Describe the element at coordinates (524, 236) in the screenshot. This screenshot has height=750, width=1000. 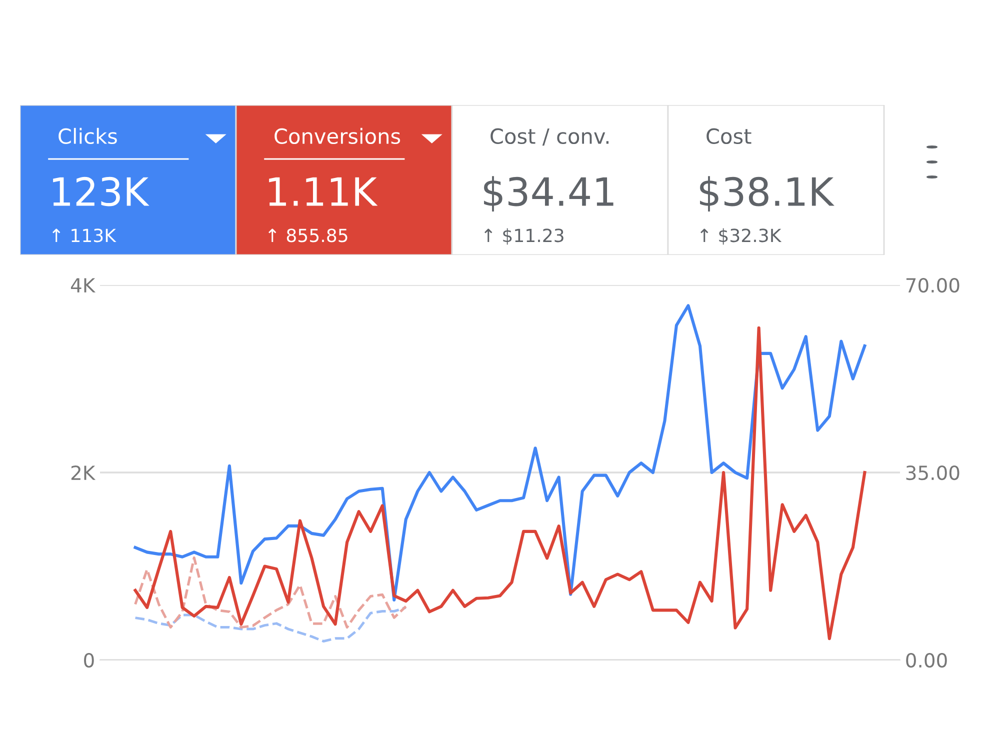
I see `text: ↑ $11.23` at that location.